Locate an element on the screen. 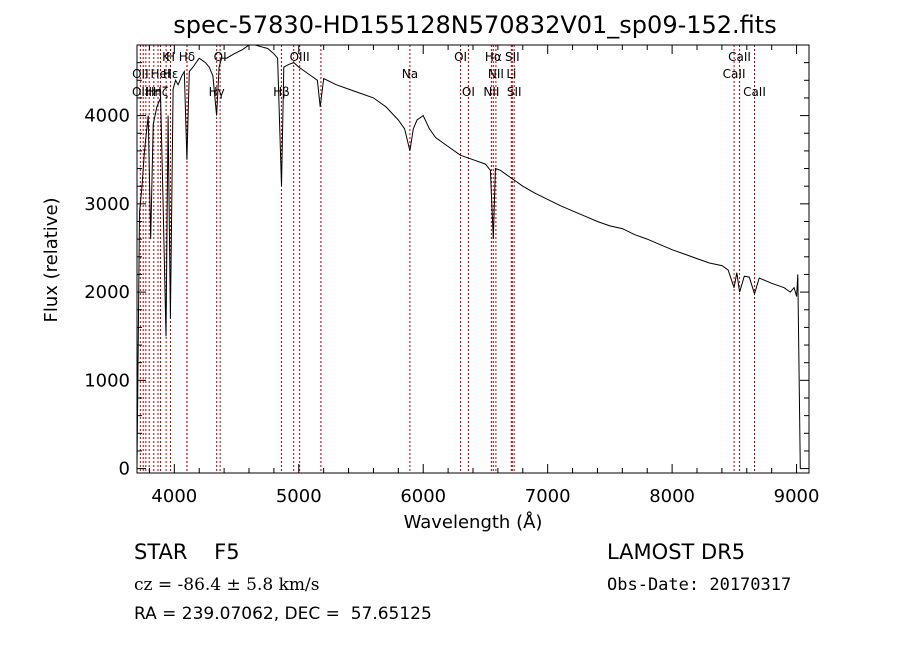 This screenshot has height=649, width=900. y-tick-label: 1000 is located at coordinates (107, 380).